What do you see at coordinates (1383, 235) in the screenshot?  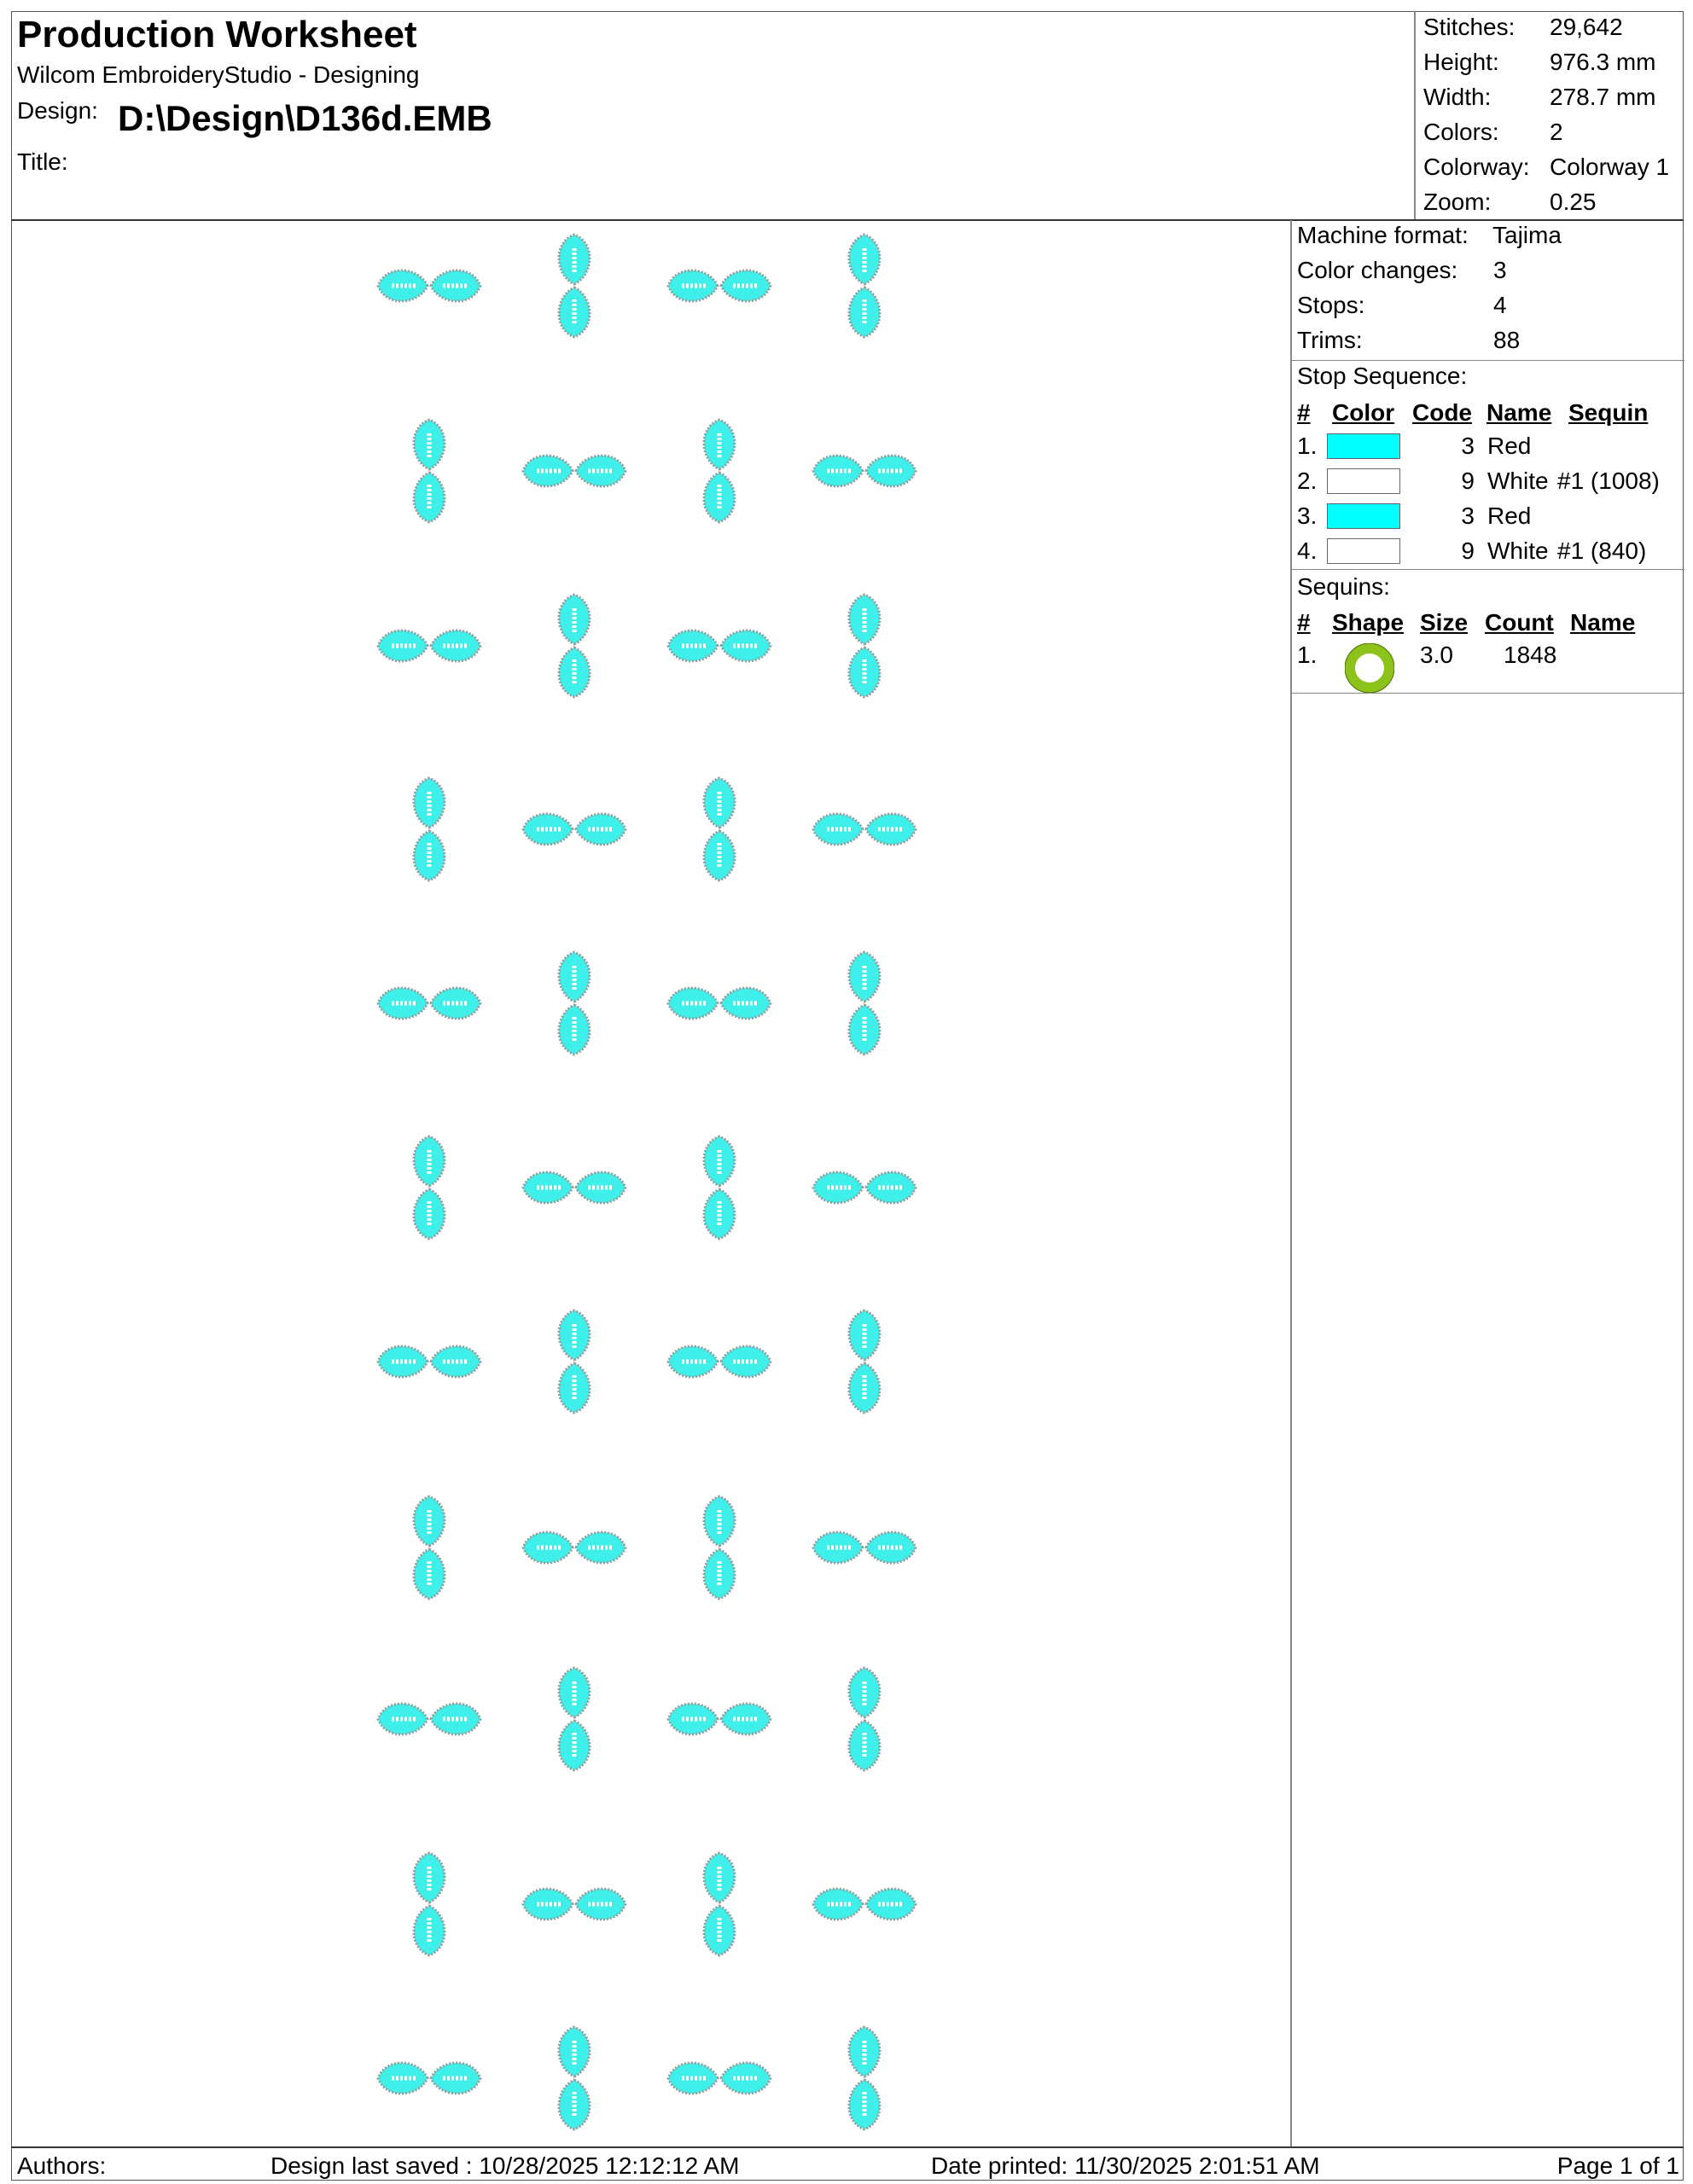 I see `machine-label: Machine format:` at bounding box center [1383, 235].